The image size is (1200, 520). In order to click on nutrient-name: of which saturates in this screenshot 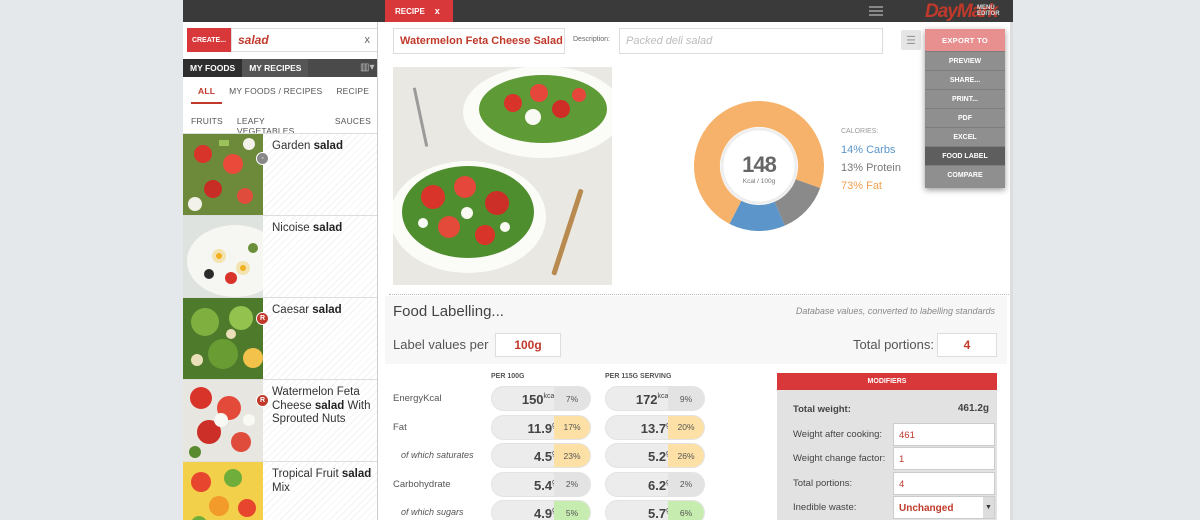, I will do `click(437, 455)`.